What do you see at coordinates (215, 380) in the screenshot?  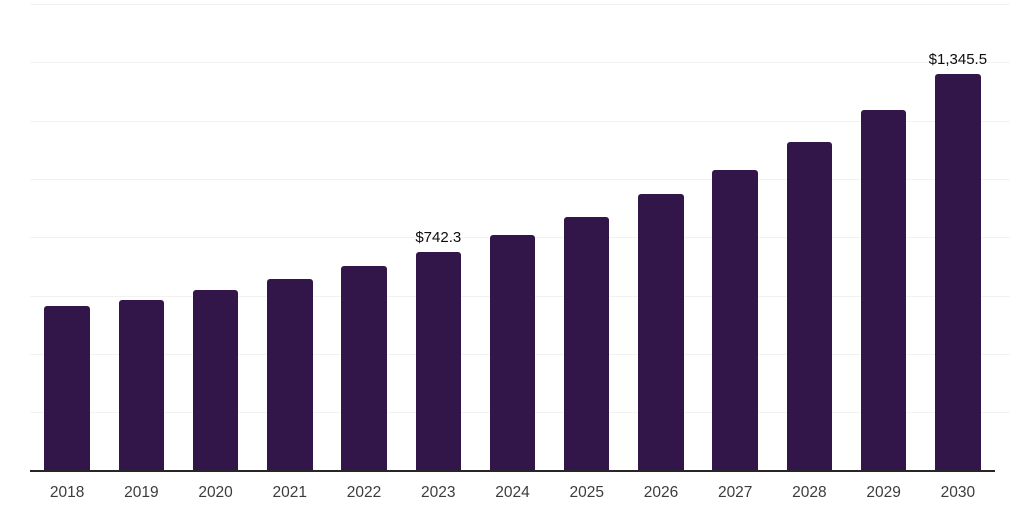 I see `bar-2020` at bounding box center [215, 380].